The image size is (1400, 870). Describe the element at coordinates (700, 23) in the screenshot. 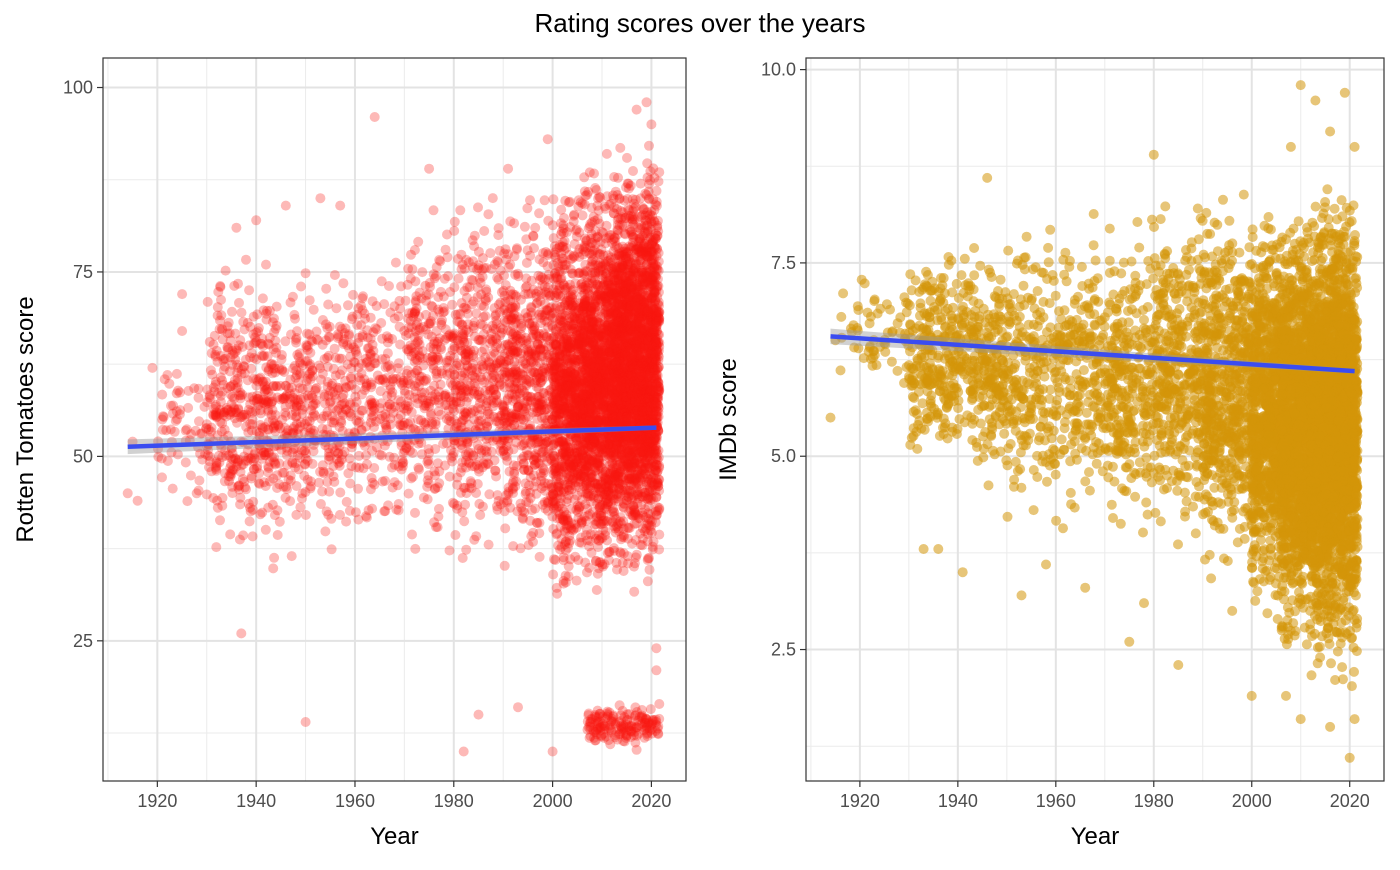

I see `figure-title: Rating scores over the years` at that location.